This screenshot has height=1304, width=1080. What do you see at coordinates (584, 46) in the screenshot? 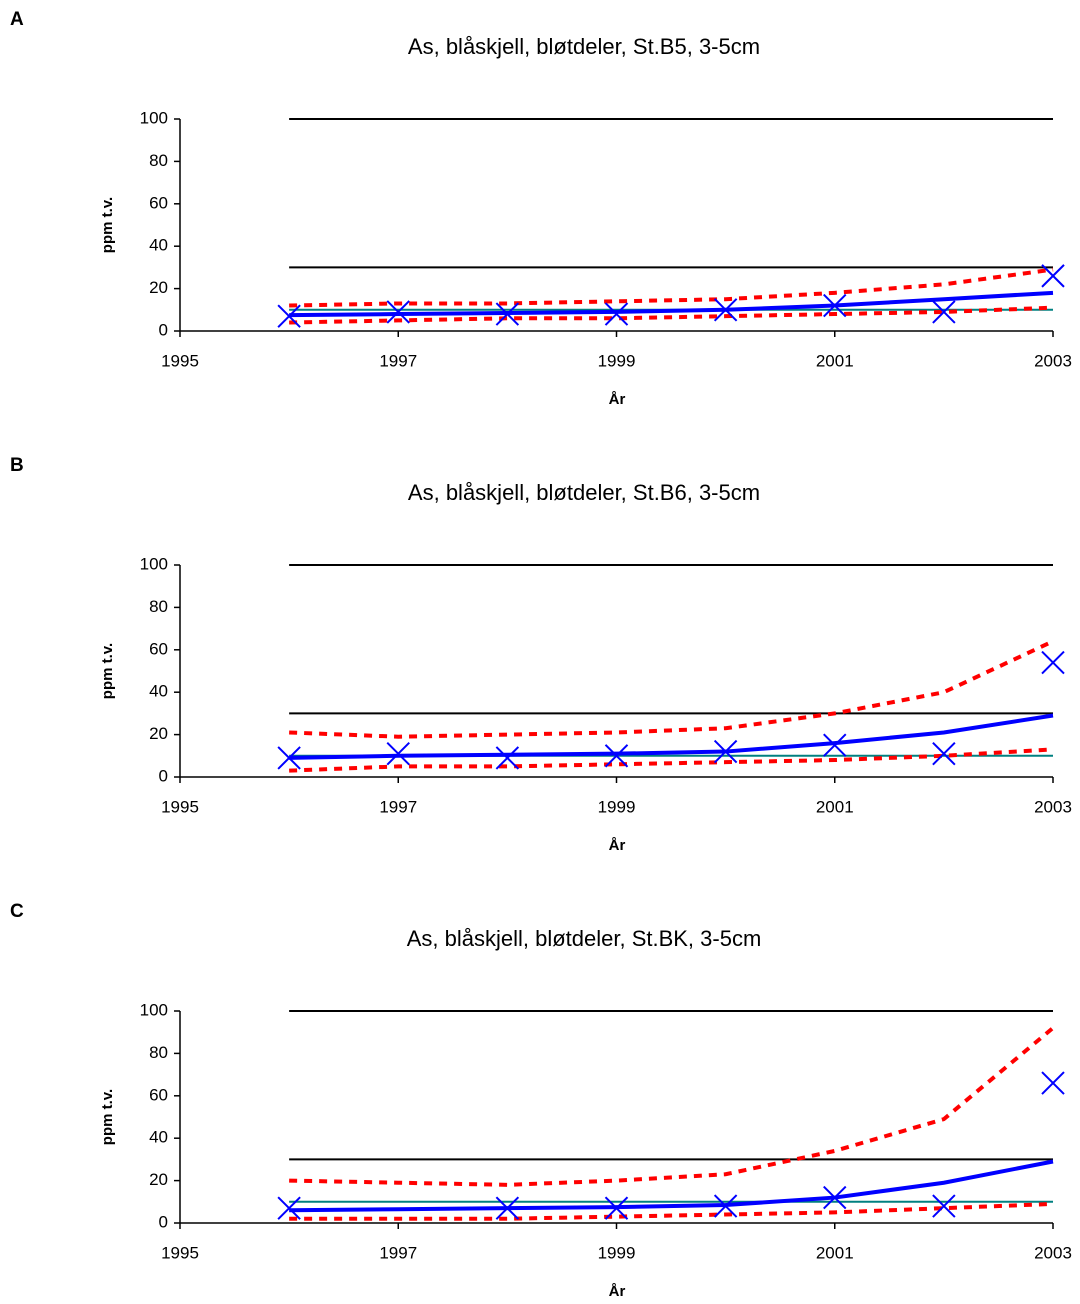
I see `chart-title: As, blåskjell, bløtdeler, St.B5, 3-5cm` at bounding box center [584, 46].